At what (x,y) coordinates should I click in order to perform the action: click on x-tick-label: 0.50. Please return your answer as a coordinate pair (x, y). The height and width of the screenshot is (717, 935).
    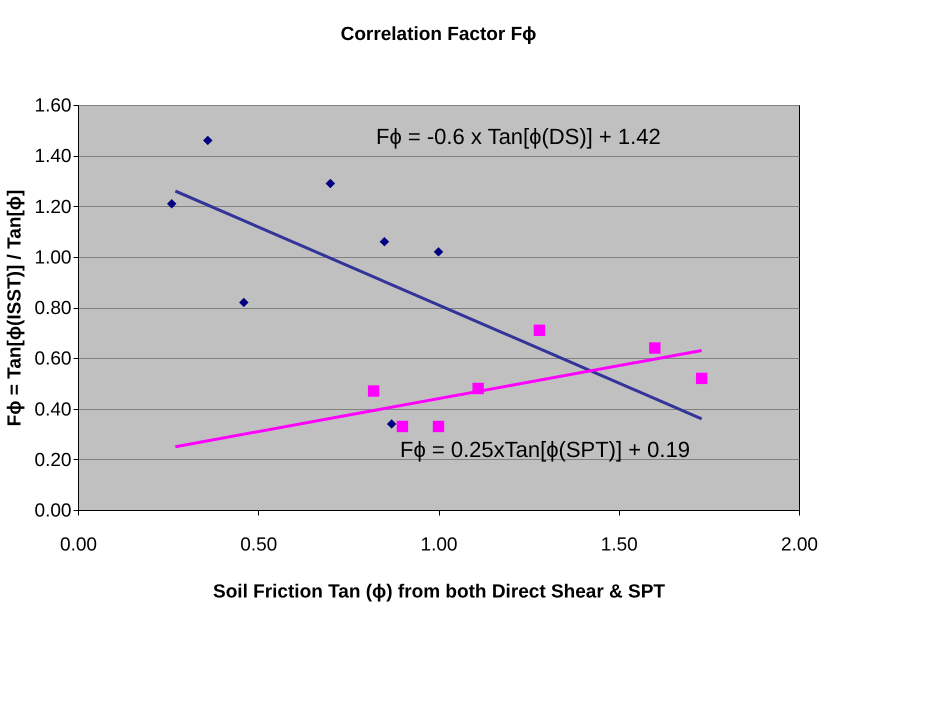
    Looking at the image, I should click on (259, 545).